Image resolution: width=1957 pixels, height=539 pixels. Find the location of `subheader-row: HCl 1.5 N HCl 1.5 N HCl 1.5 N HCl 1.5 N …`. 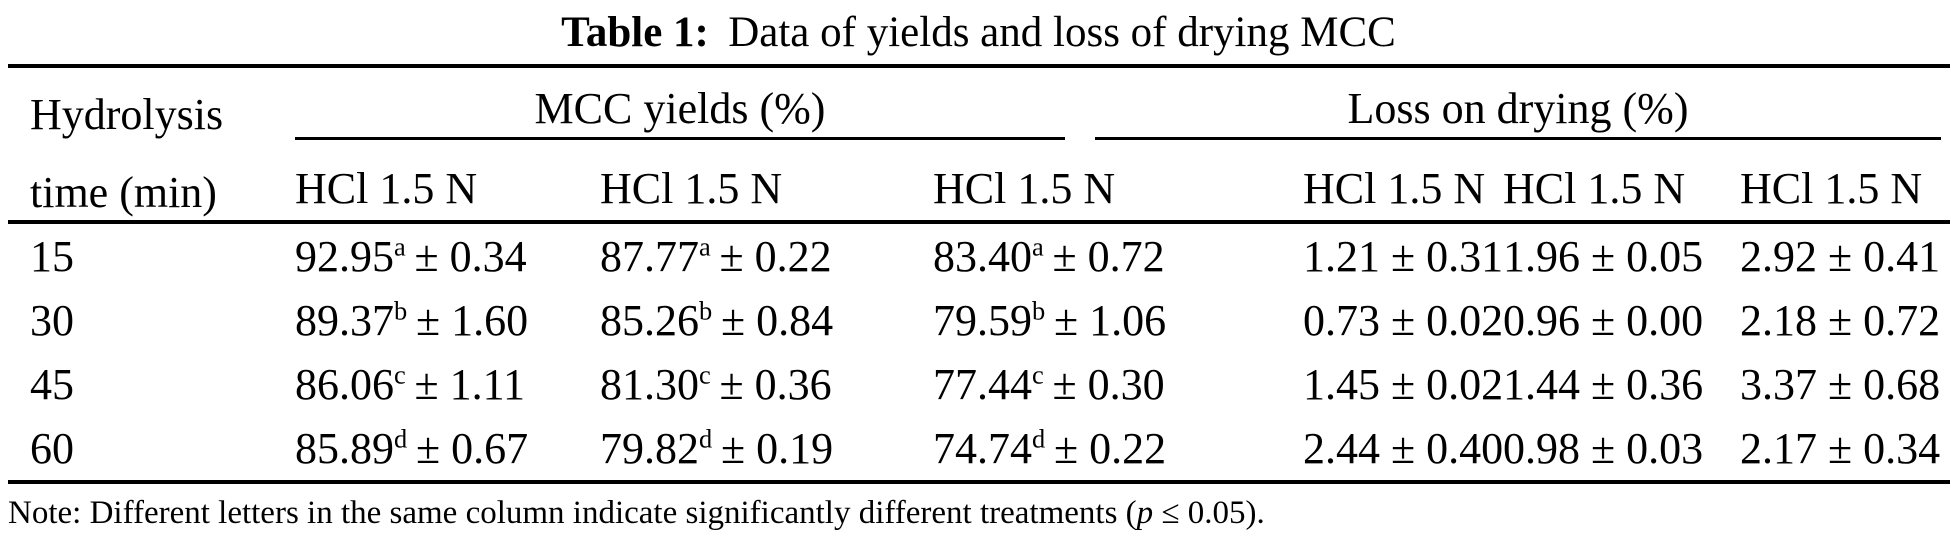

subheader-row: HCl 1.5 N HCl 1.5 N HCl 1.5 N HCl 1.5 N … is located at coordinates (979, 189).